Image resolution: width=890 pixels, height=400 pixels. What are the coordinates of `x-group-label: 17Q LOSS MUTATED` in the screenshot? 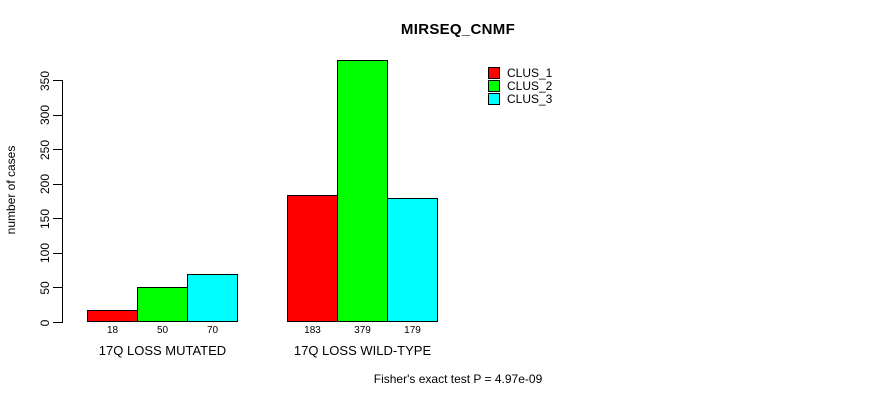 It's located at (162, 350).